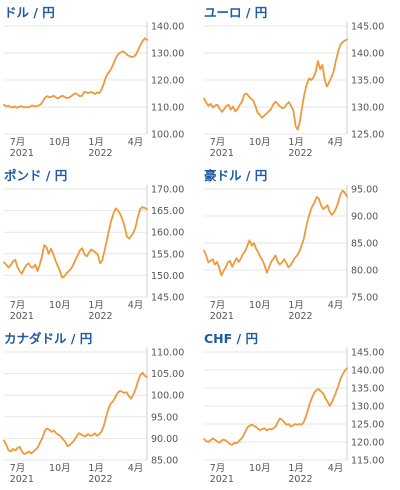  I want to click on y-tick-label: 105.00, so click(167, 374).